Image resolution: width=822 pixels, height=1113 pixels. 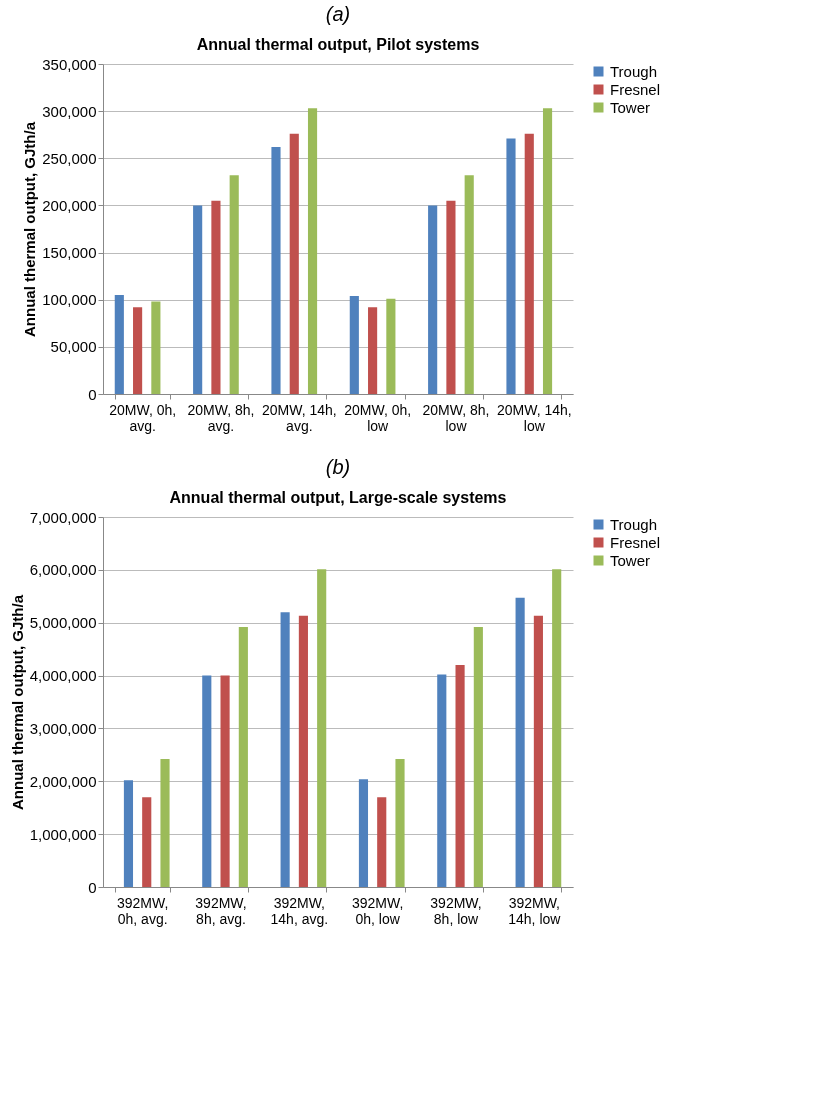 I want to click on y-tick-label: 1,000,000, so click(x=63, y=834).